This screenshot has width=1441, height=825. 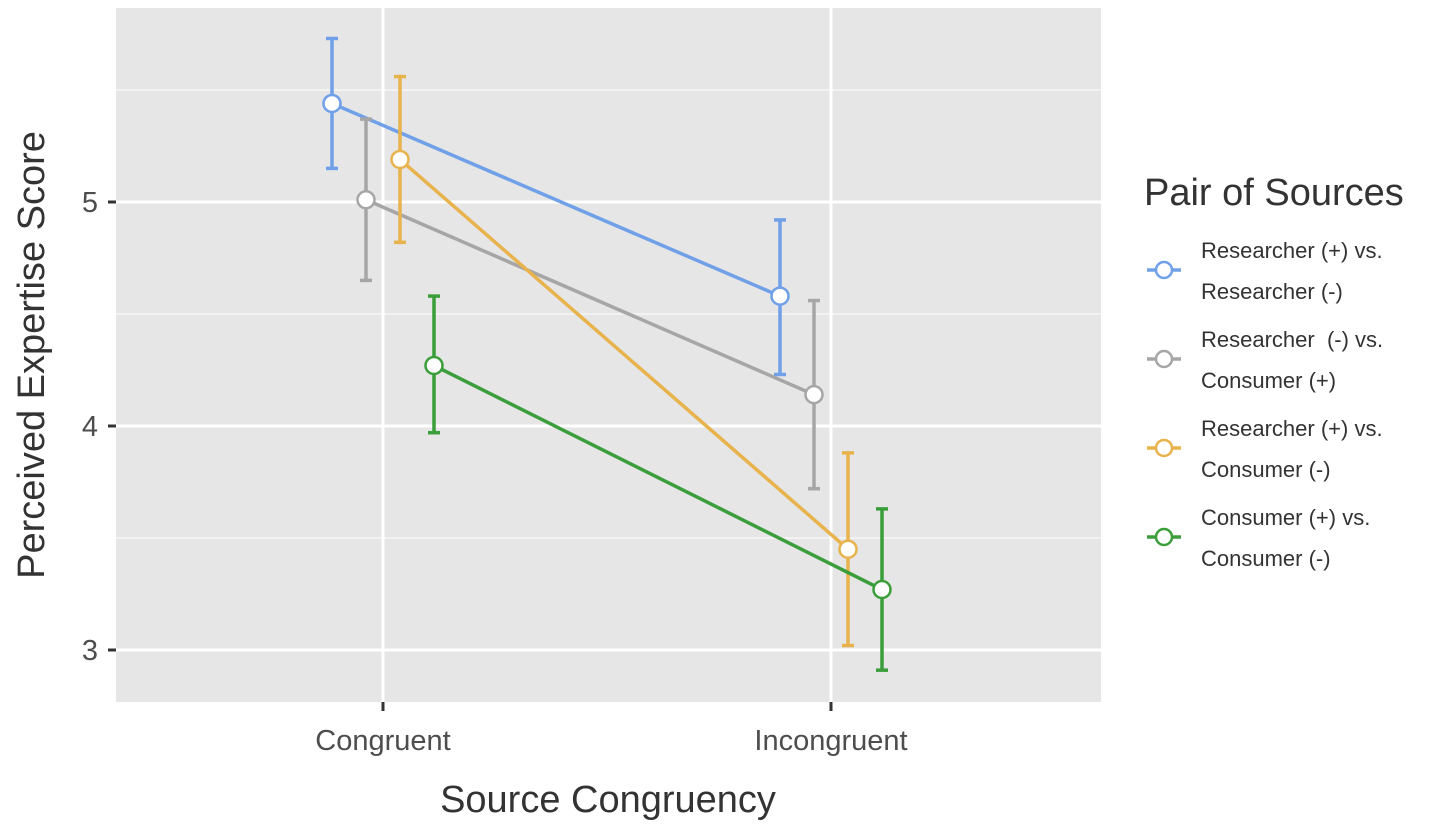 I want to click on y-tick-label: 5, so click(x=90, y=203).